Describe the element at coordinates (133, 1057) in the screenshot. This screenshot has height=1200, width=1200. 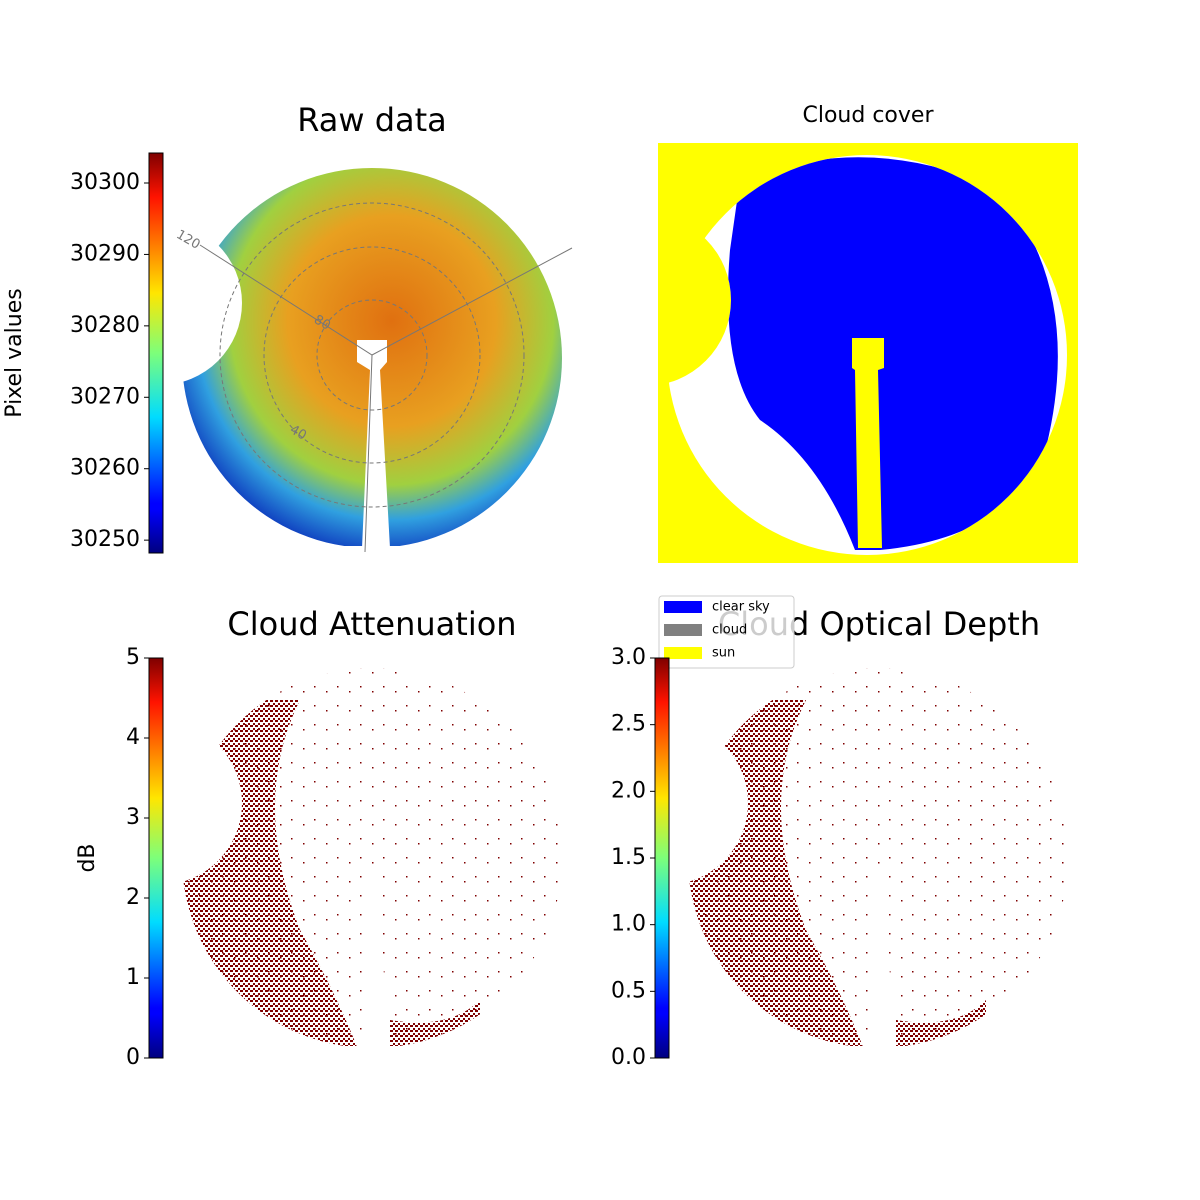
I see `colorbar-tick-label: 0` at that location.